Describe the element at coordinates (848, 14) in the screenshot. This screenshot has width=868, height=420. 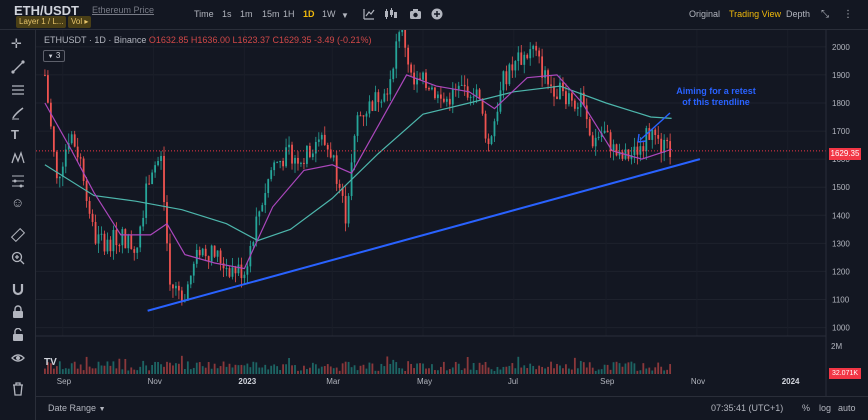
I see `more-icon: ⋮` at that location.